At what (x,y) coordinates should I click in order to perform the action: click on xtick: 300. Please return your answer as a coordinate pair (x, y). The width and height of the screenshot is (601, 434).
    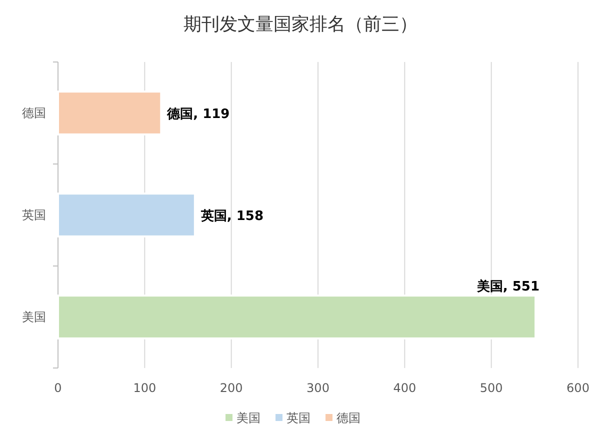
    Looking at the image, I should click on (318, 388).